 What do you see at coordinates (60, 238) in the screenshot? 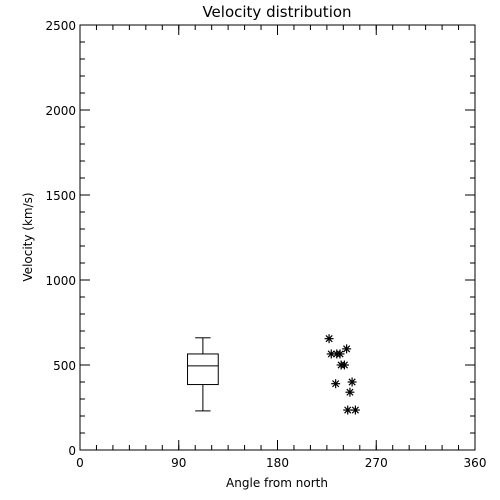
I see `y-tick-labels: 0 500 1000 1500 2000 2500` at bounding box center [60, 238].